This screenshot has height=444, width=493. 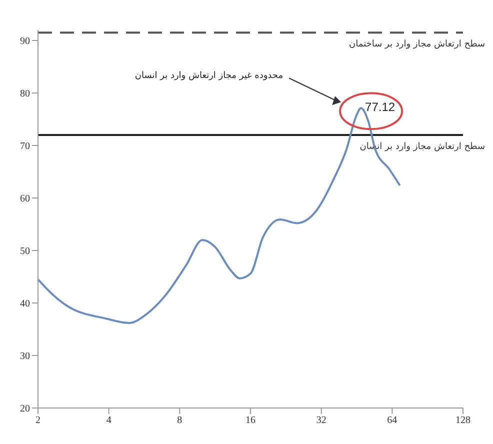 I want to click on x-tick-label: 8, so click(x=179, y=420).